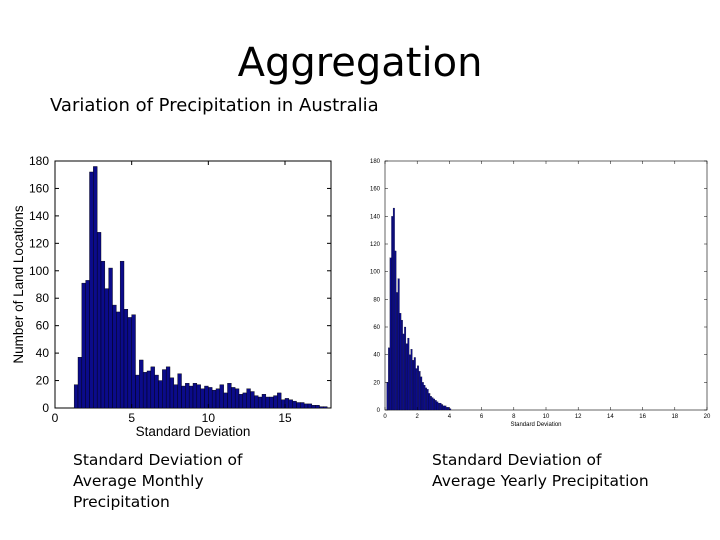 The width and height of the screenshot is (720, 540). What do you see at coordinates (193, 431) in the screenshot?
I see `xaxis-label-0: Standard Deviation` at bounding box center [193, 431].